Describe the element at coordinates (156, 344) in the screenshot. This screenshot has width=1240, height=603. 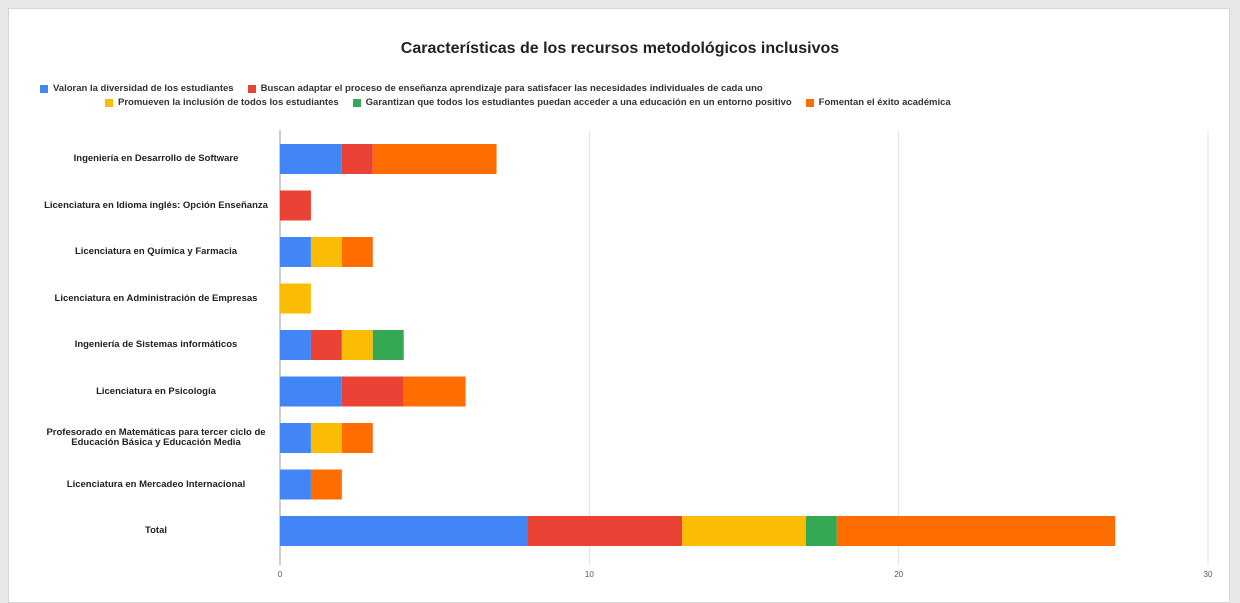
I see `category-label: Ingeniería de Sistemas informáticos` at that location.